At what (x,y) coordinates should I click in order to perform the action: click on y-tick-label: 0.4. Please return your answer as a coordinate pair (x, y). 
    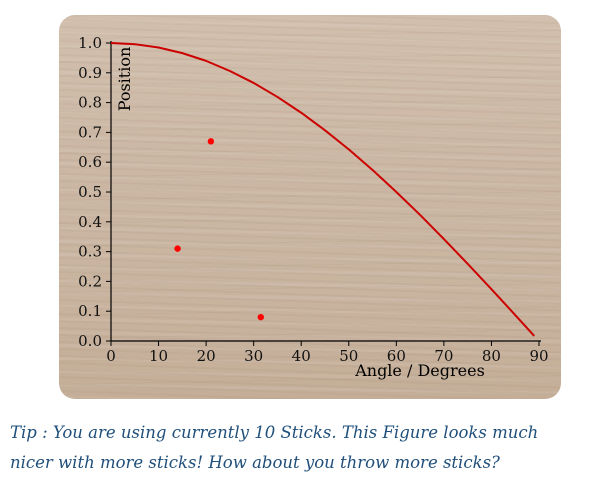
    Looking at the image, I should click on (90, 222).